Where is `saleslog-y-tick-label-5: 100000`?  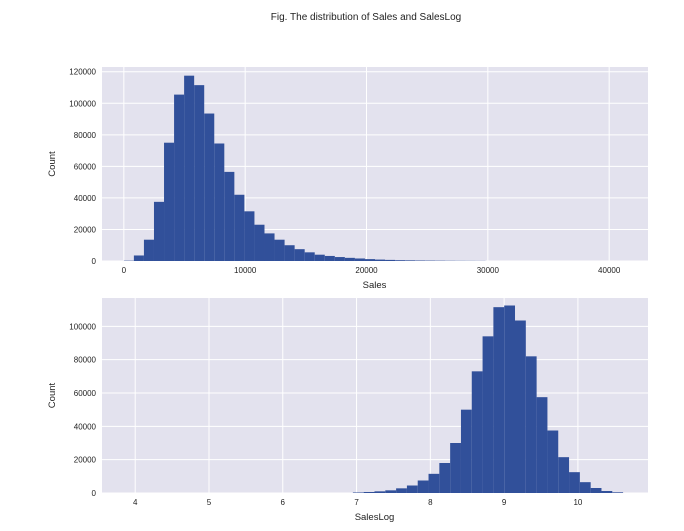 saleslog-y-tick-label-5: 100000 is located at coordinates (82, 326).